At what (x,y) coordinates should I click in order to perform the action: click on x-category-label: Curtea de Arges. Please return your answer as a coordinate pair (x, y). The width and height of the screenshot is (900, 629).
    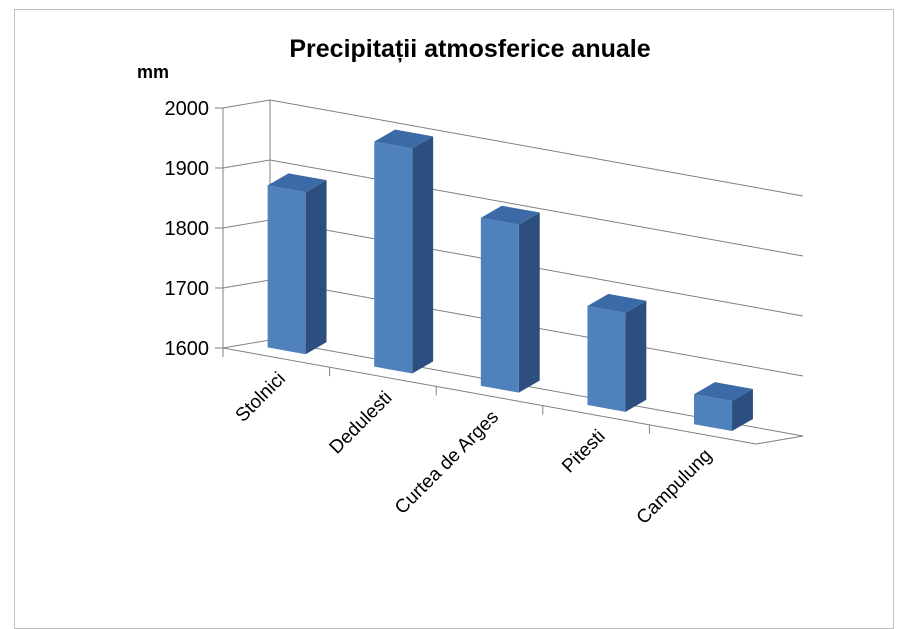
    Looking at the image, I should click on (447, 463).